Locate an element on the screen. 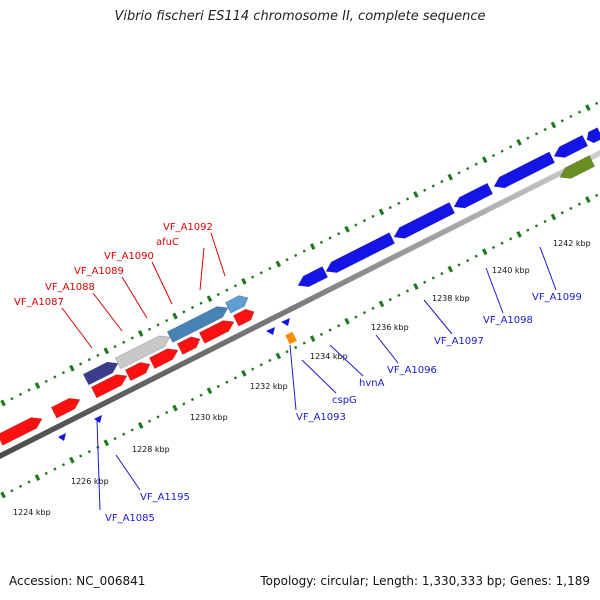 The image size is (600, 600). gene-label-vf_a1085: VF_A1085 is located at coordinates (130, 518).